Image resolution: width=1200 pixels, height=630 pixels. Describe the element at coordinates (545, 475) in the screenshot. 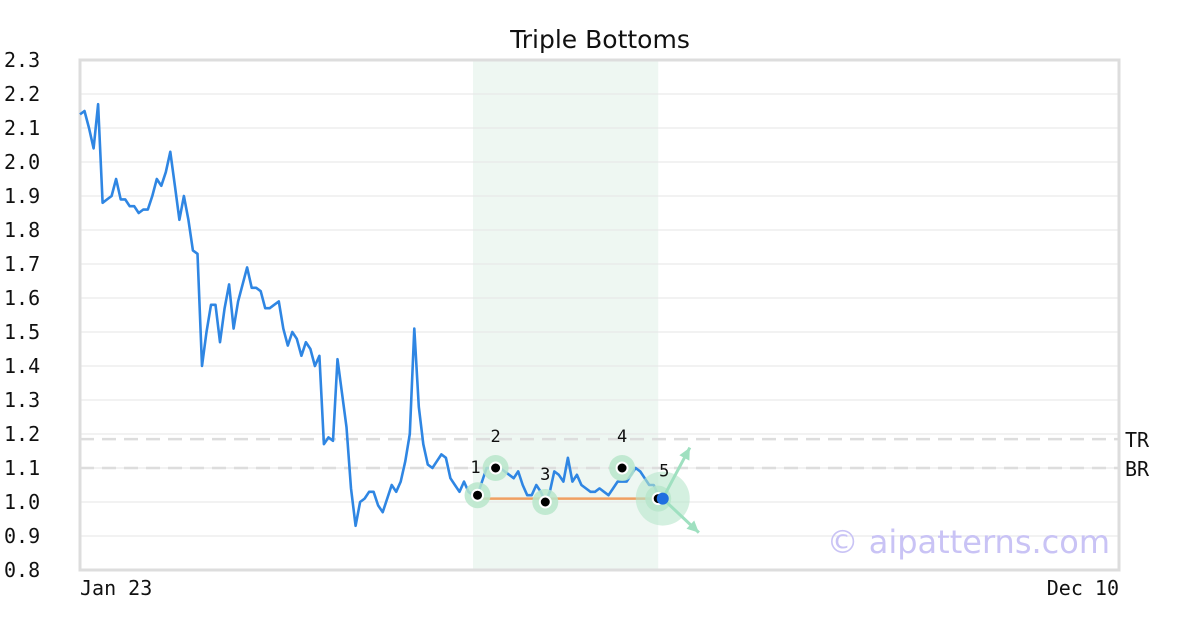

I see `pivot-label: 3` at that location.